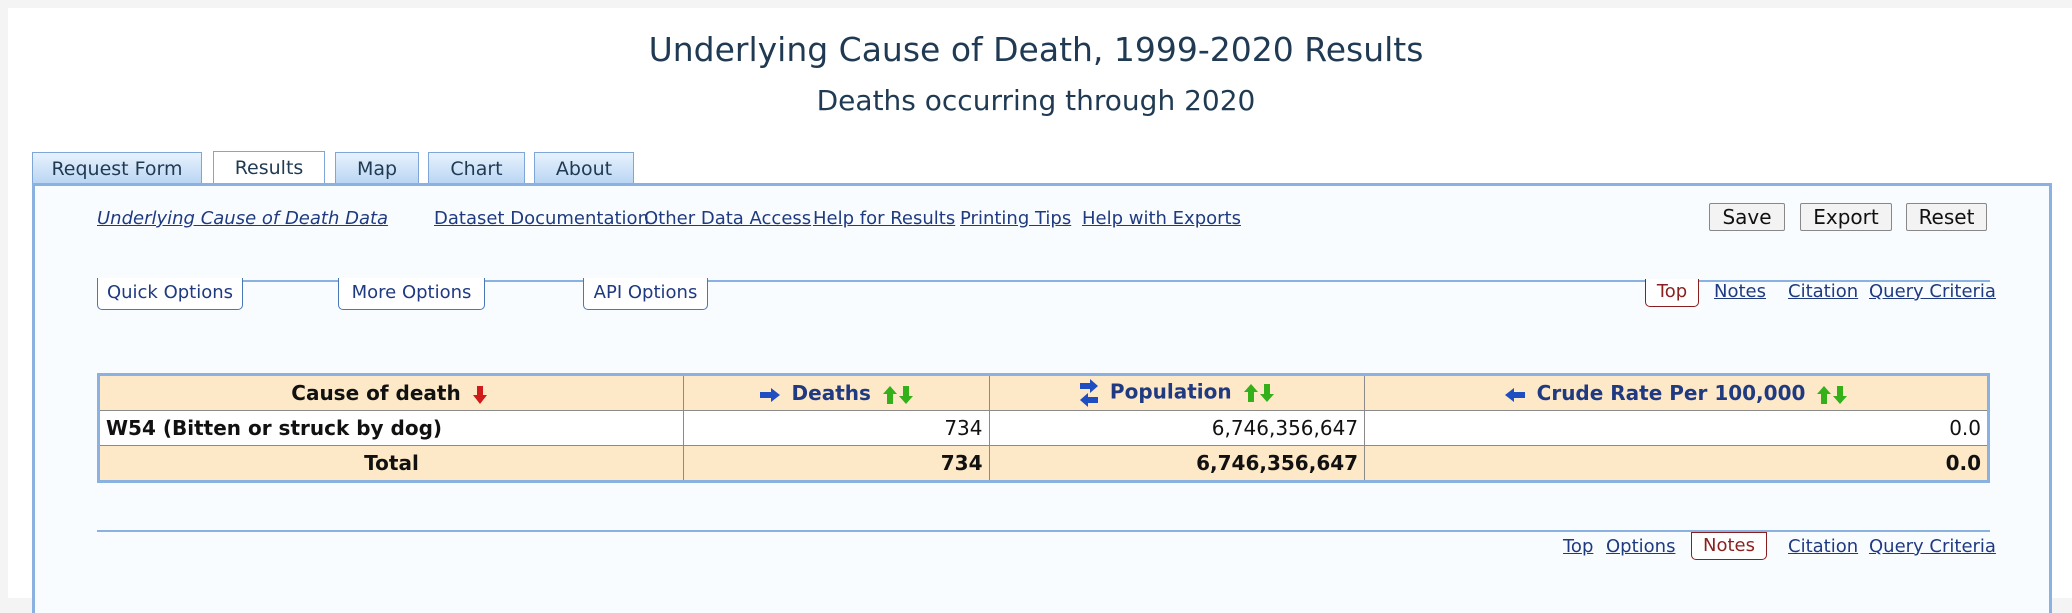 The height and width of the screenshot is (613, 2072). Describe the element at coordinates (645, 294) in the screenshot. I see `api-options-button: API Options` at that location.